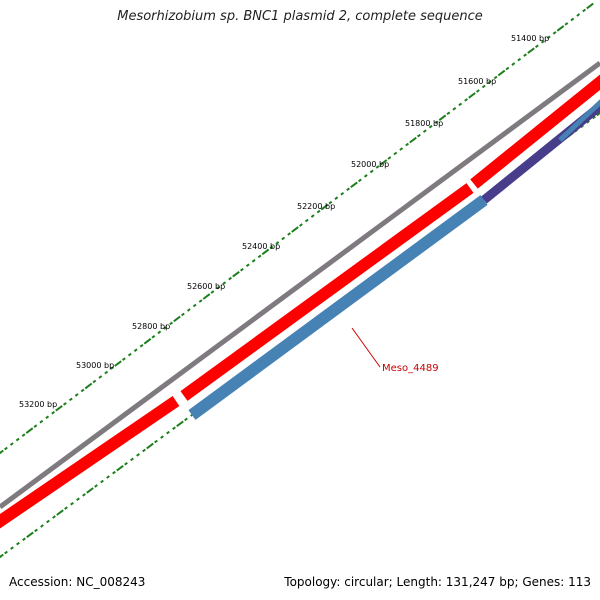 The height and width of the screenshot is (600, 600). Describe the element at coordinates (95, 365) in the screenshot. I see `ruler-label: 53000 bp` at that location.